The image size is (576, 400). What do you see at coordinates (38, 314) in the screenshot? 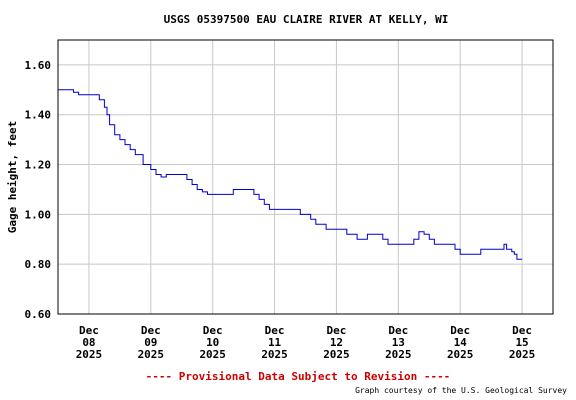
I see `y-tick-label: 0.60` at bounding box center [38, 314].